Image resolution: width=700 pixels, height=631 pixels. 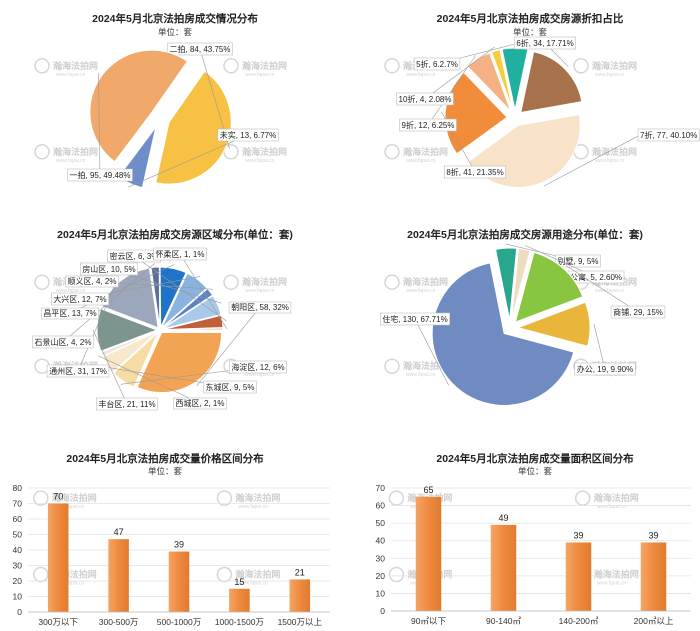 What do you see at coordinates (200, 49) in the screenshot?
I see `pie-slice-label: 二拍, 84, 43.75%` at bounding box center [200, 49].